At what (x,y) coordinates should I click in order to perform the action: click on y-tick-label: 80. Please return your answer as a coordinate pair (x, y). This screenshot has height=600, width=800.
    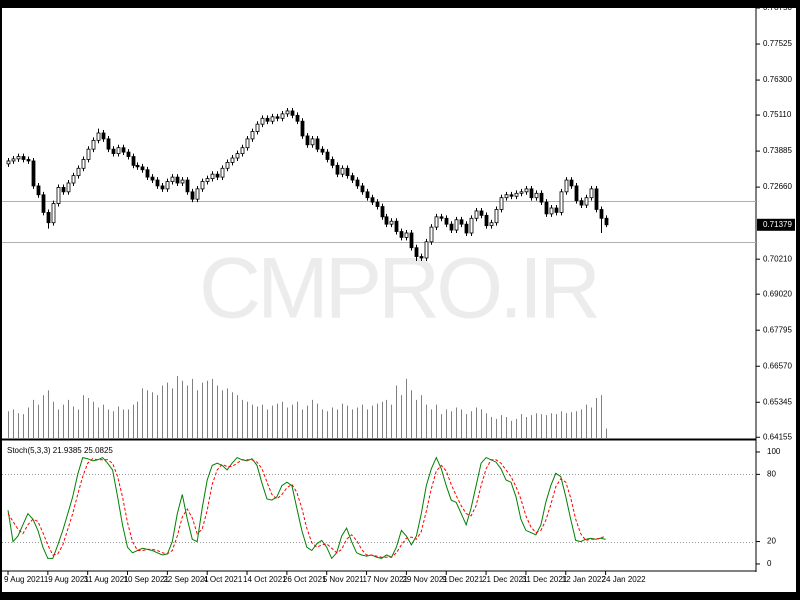
    Looking at the image, I should click on (771, 473).